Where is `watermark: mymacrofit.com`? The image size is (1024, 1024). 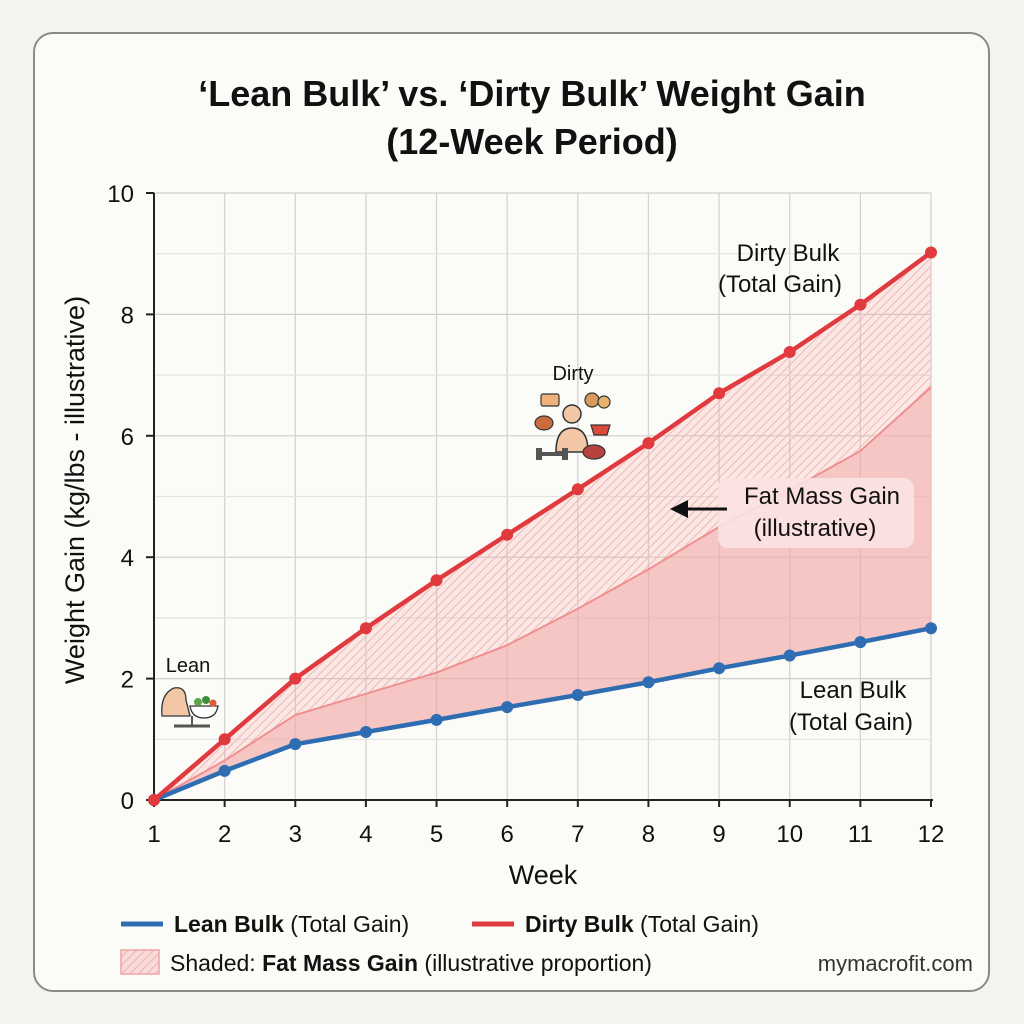
watermark: mymacrofit.com is located at coordinates (895, 963).